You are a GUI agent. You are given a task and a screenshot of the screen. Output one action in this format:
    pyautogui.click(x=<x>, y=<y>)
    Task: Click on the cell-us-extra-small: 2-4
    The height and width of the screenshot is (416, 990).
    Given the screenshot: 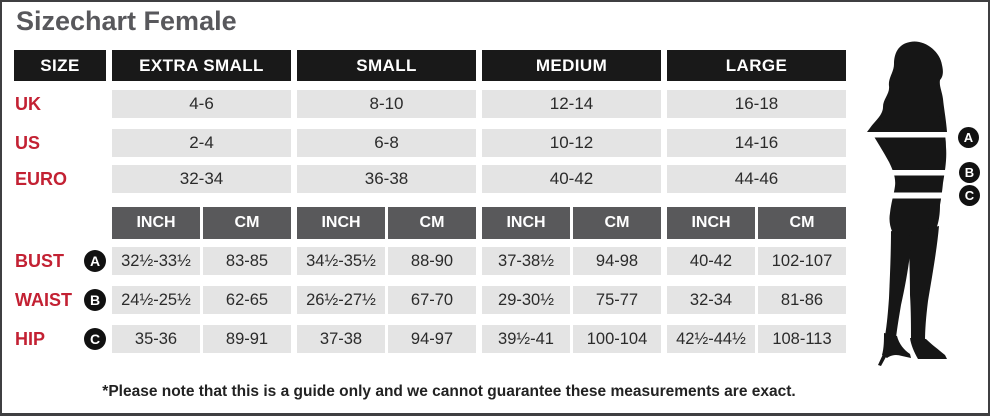 What is the action you would take?
    pyautogui.click(x=201, y=143)
    